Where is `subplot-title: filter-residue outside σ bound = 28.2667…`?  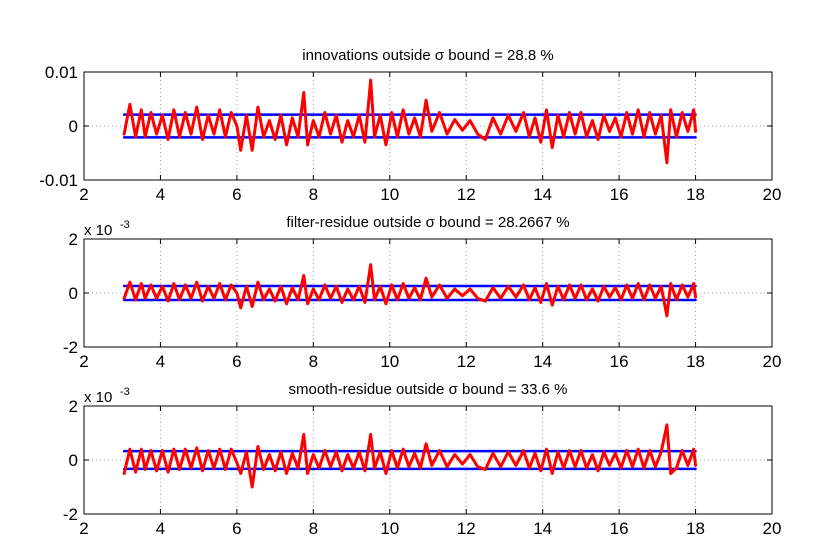
subplot-title: filter-residue outside σ bound = 28.2667… is located at coordinates (427, 222).